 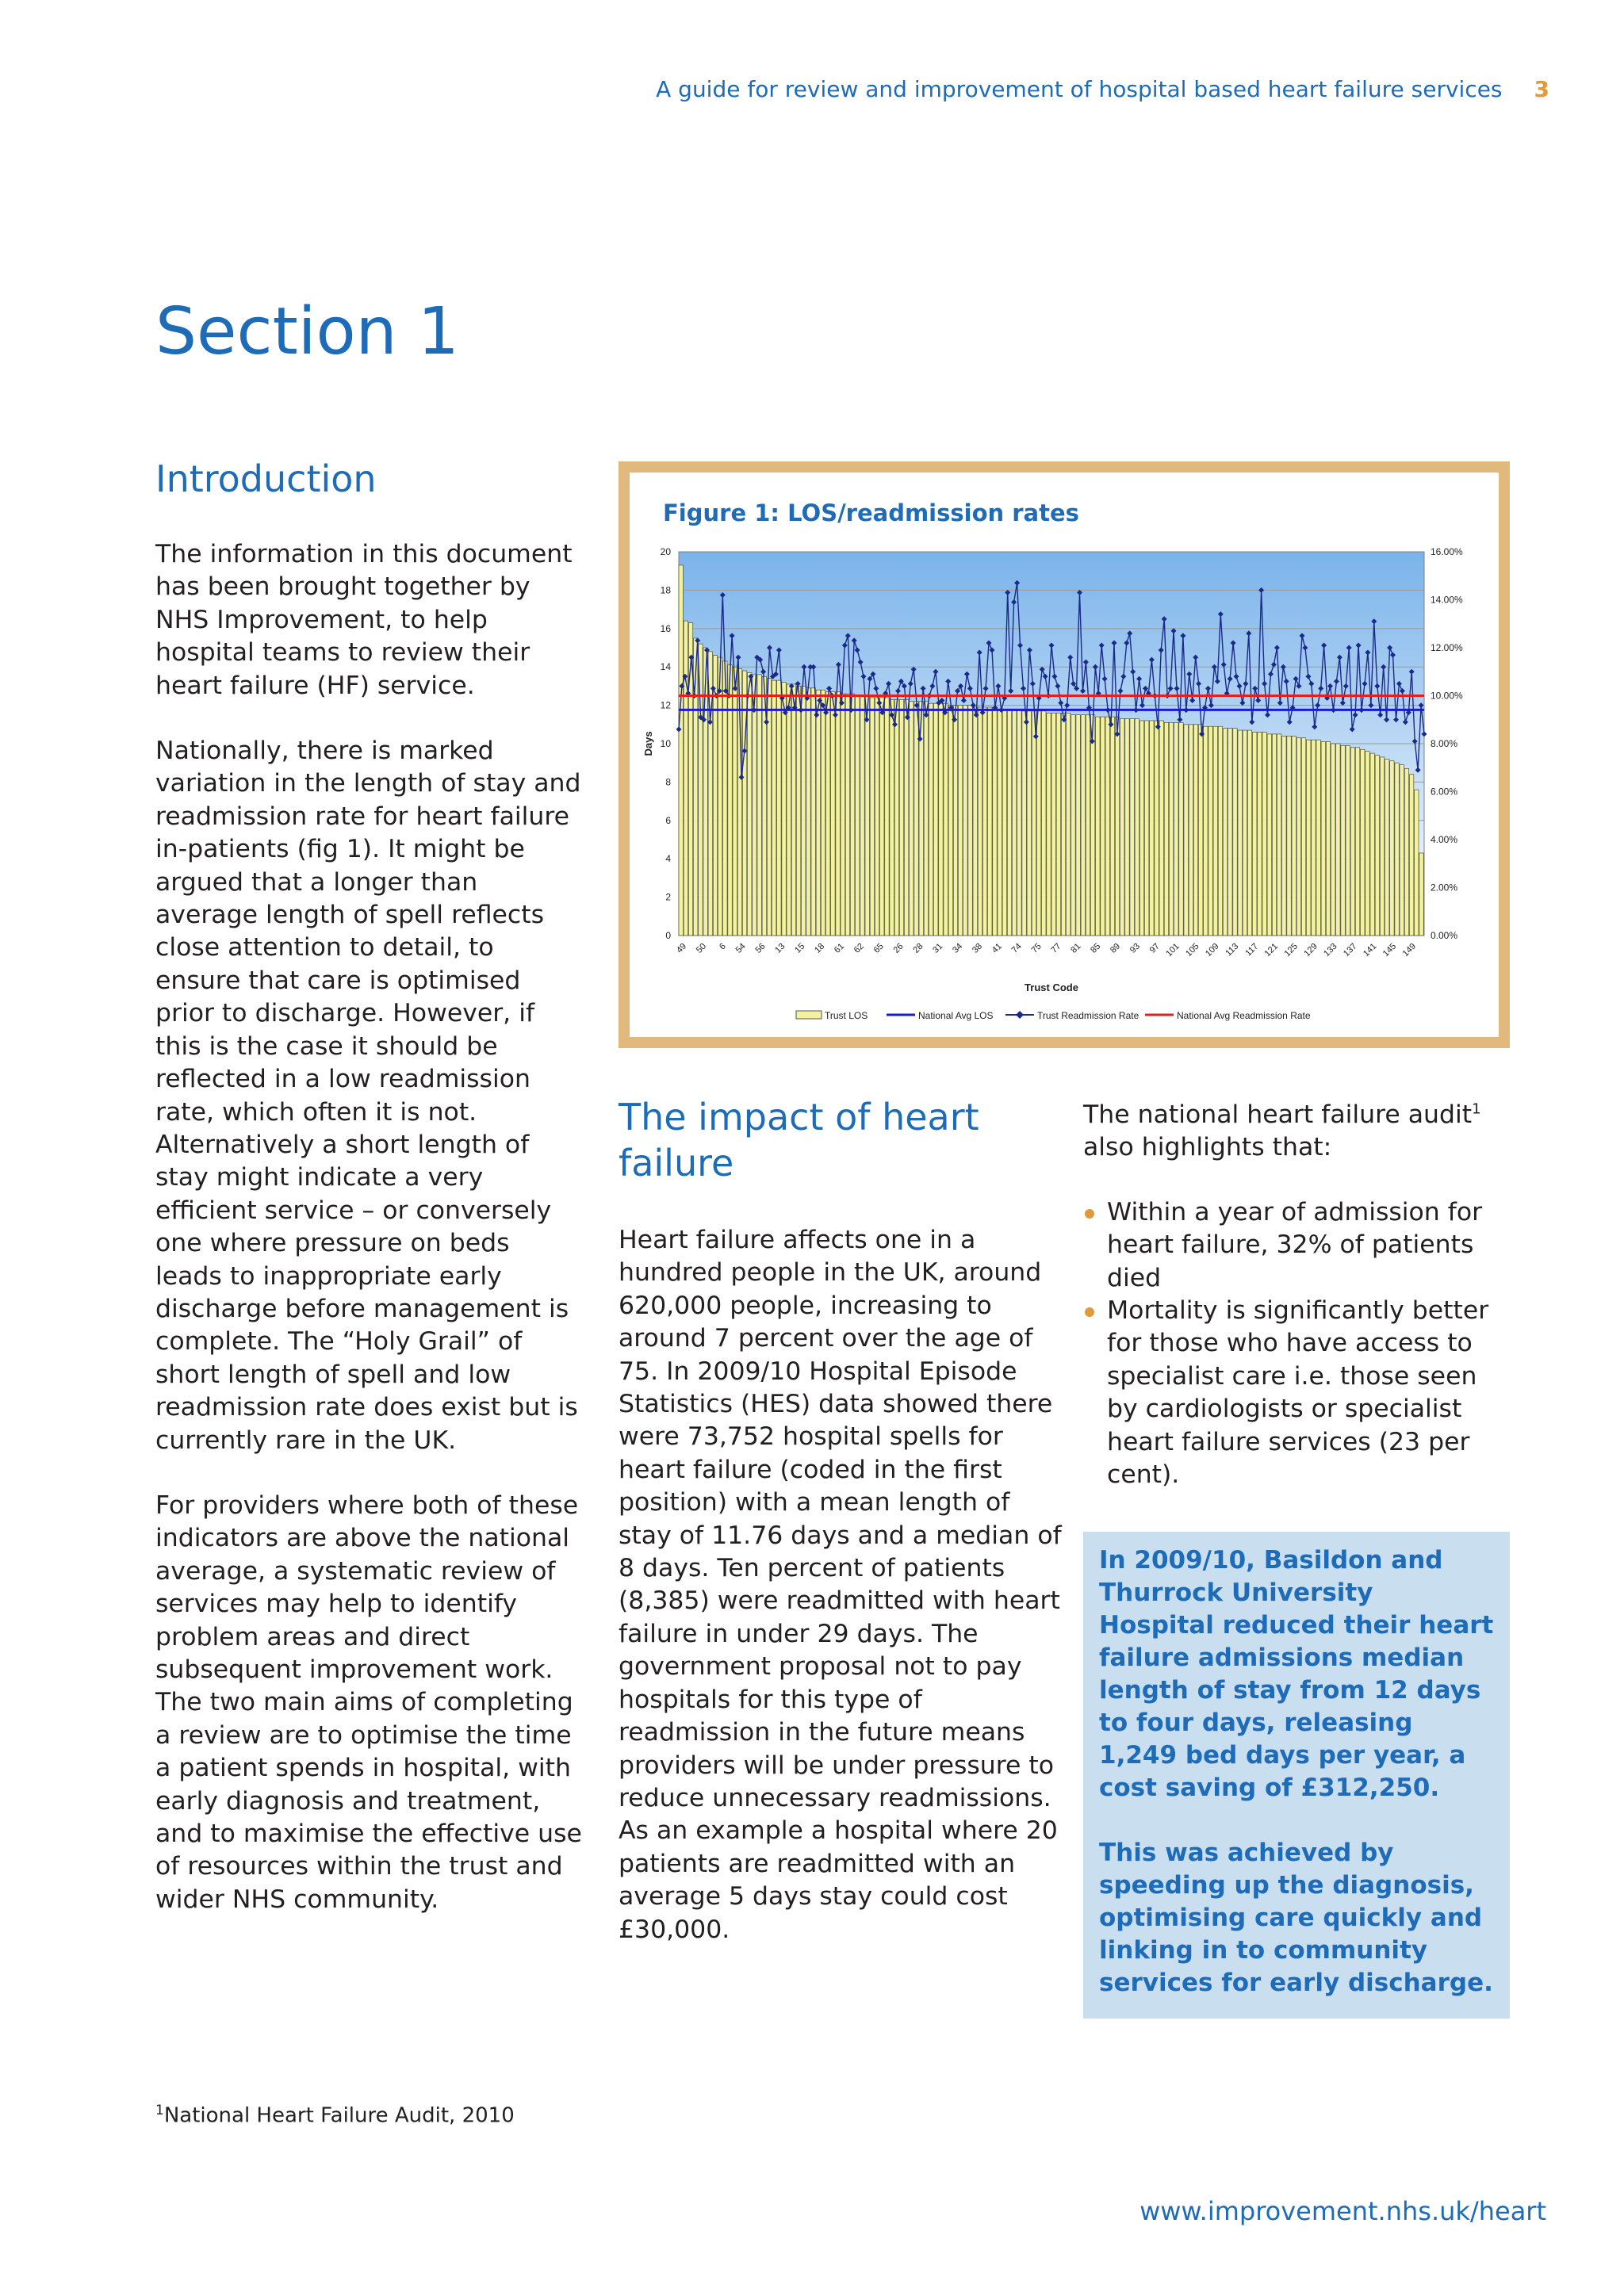 I want to click on x-tick-label: 81, so click(x=1075, y=949).